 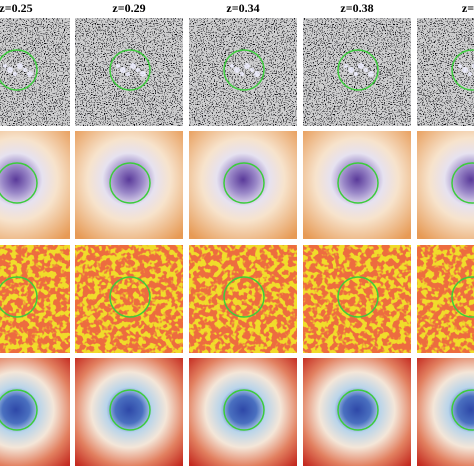 What do you see at coordinates (16, 8) in the screenshot?
I see `column-header: z=0.25` at bounding box center [16, 8].